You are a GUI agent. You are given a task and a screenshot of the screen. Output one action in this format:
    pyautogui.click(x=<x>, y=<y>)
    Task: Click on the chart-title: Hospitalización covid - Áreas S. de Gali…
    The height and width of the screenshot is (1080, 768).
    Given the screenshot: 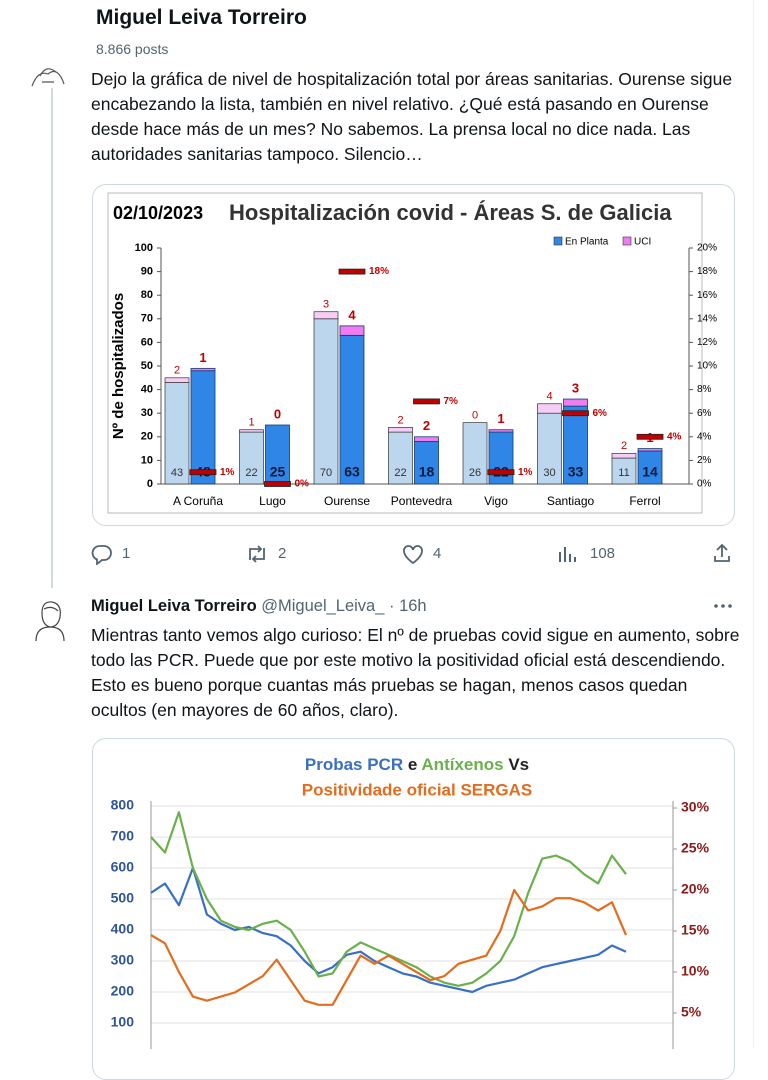 What is the action you would take?
    pyautogui.click(x=450, y=212)
    